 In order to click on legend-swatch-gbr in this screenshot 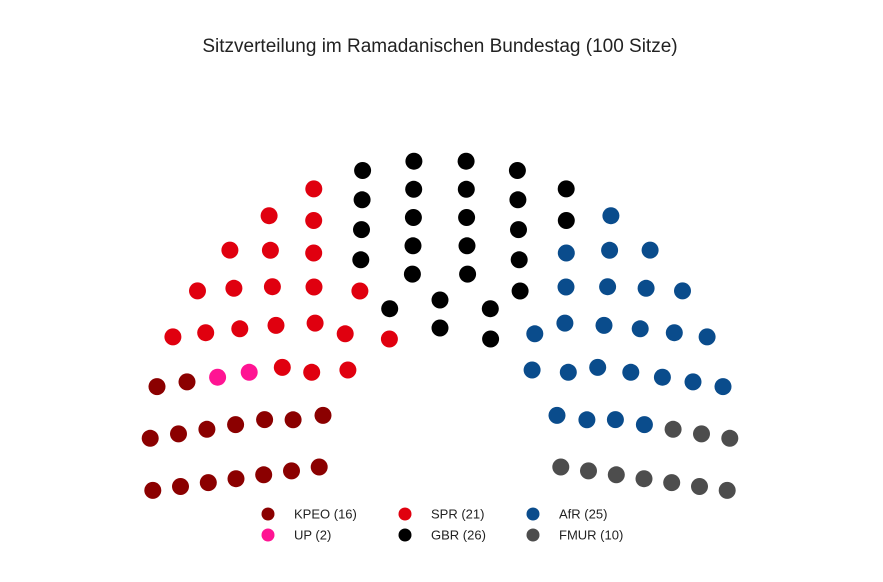, I will do `click(405, 535)`.